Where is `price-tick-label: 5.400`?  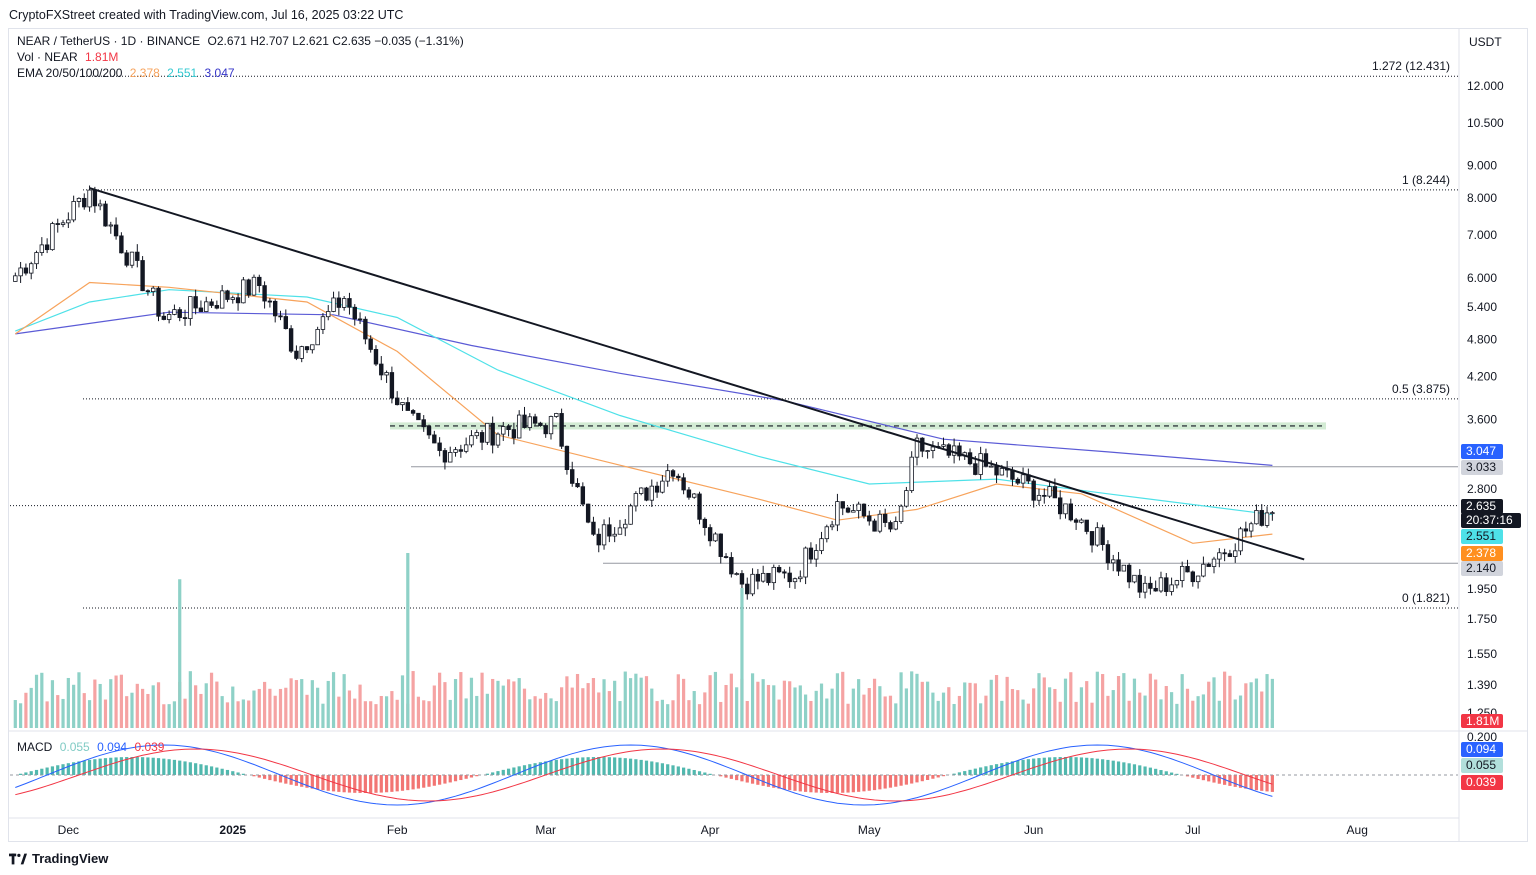 price-tick-label: 5.400 is located at coordinates (1482, 307).